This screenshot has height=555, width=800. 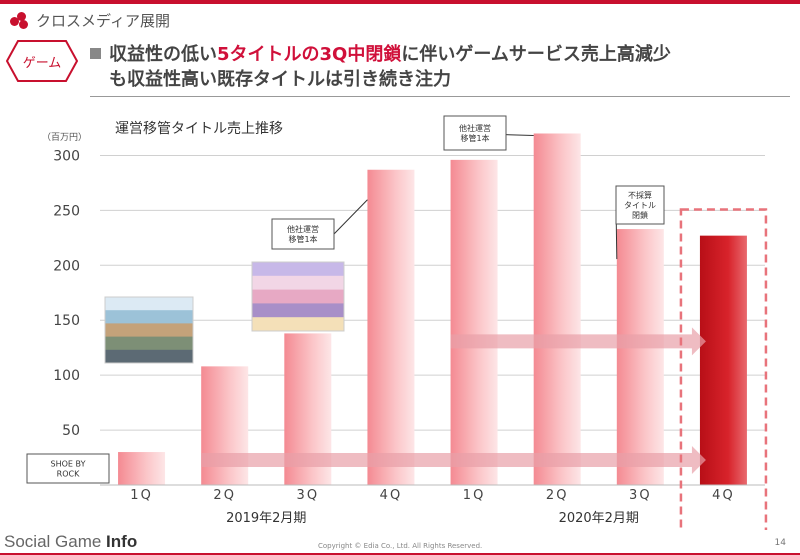 I want to click on hexagon-icon, so click(x=42, y=61).